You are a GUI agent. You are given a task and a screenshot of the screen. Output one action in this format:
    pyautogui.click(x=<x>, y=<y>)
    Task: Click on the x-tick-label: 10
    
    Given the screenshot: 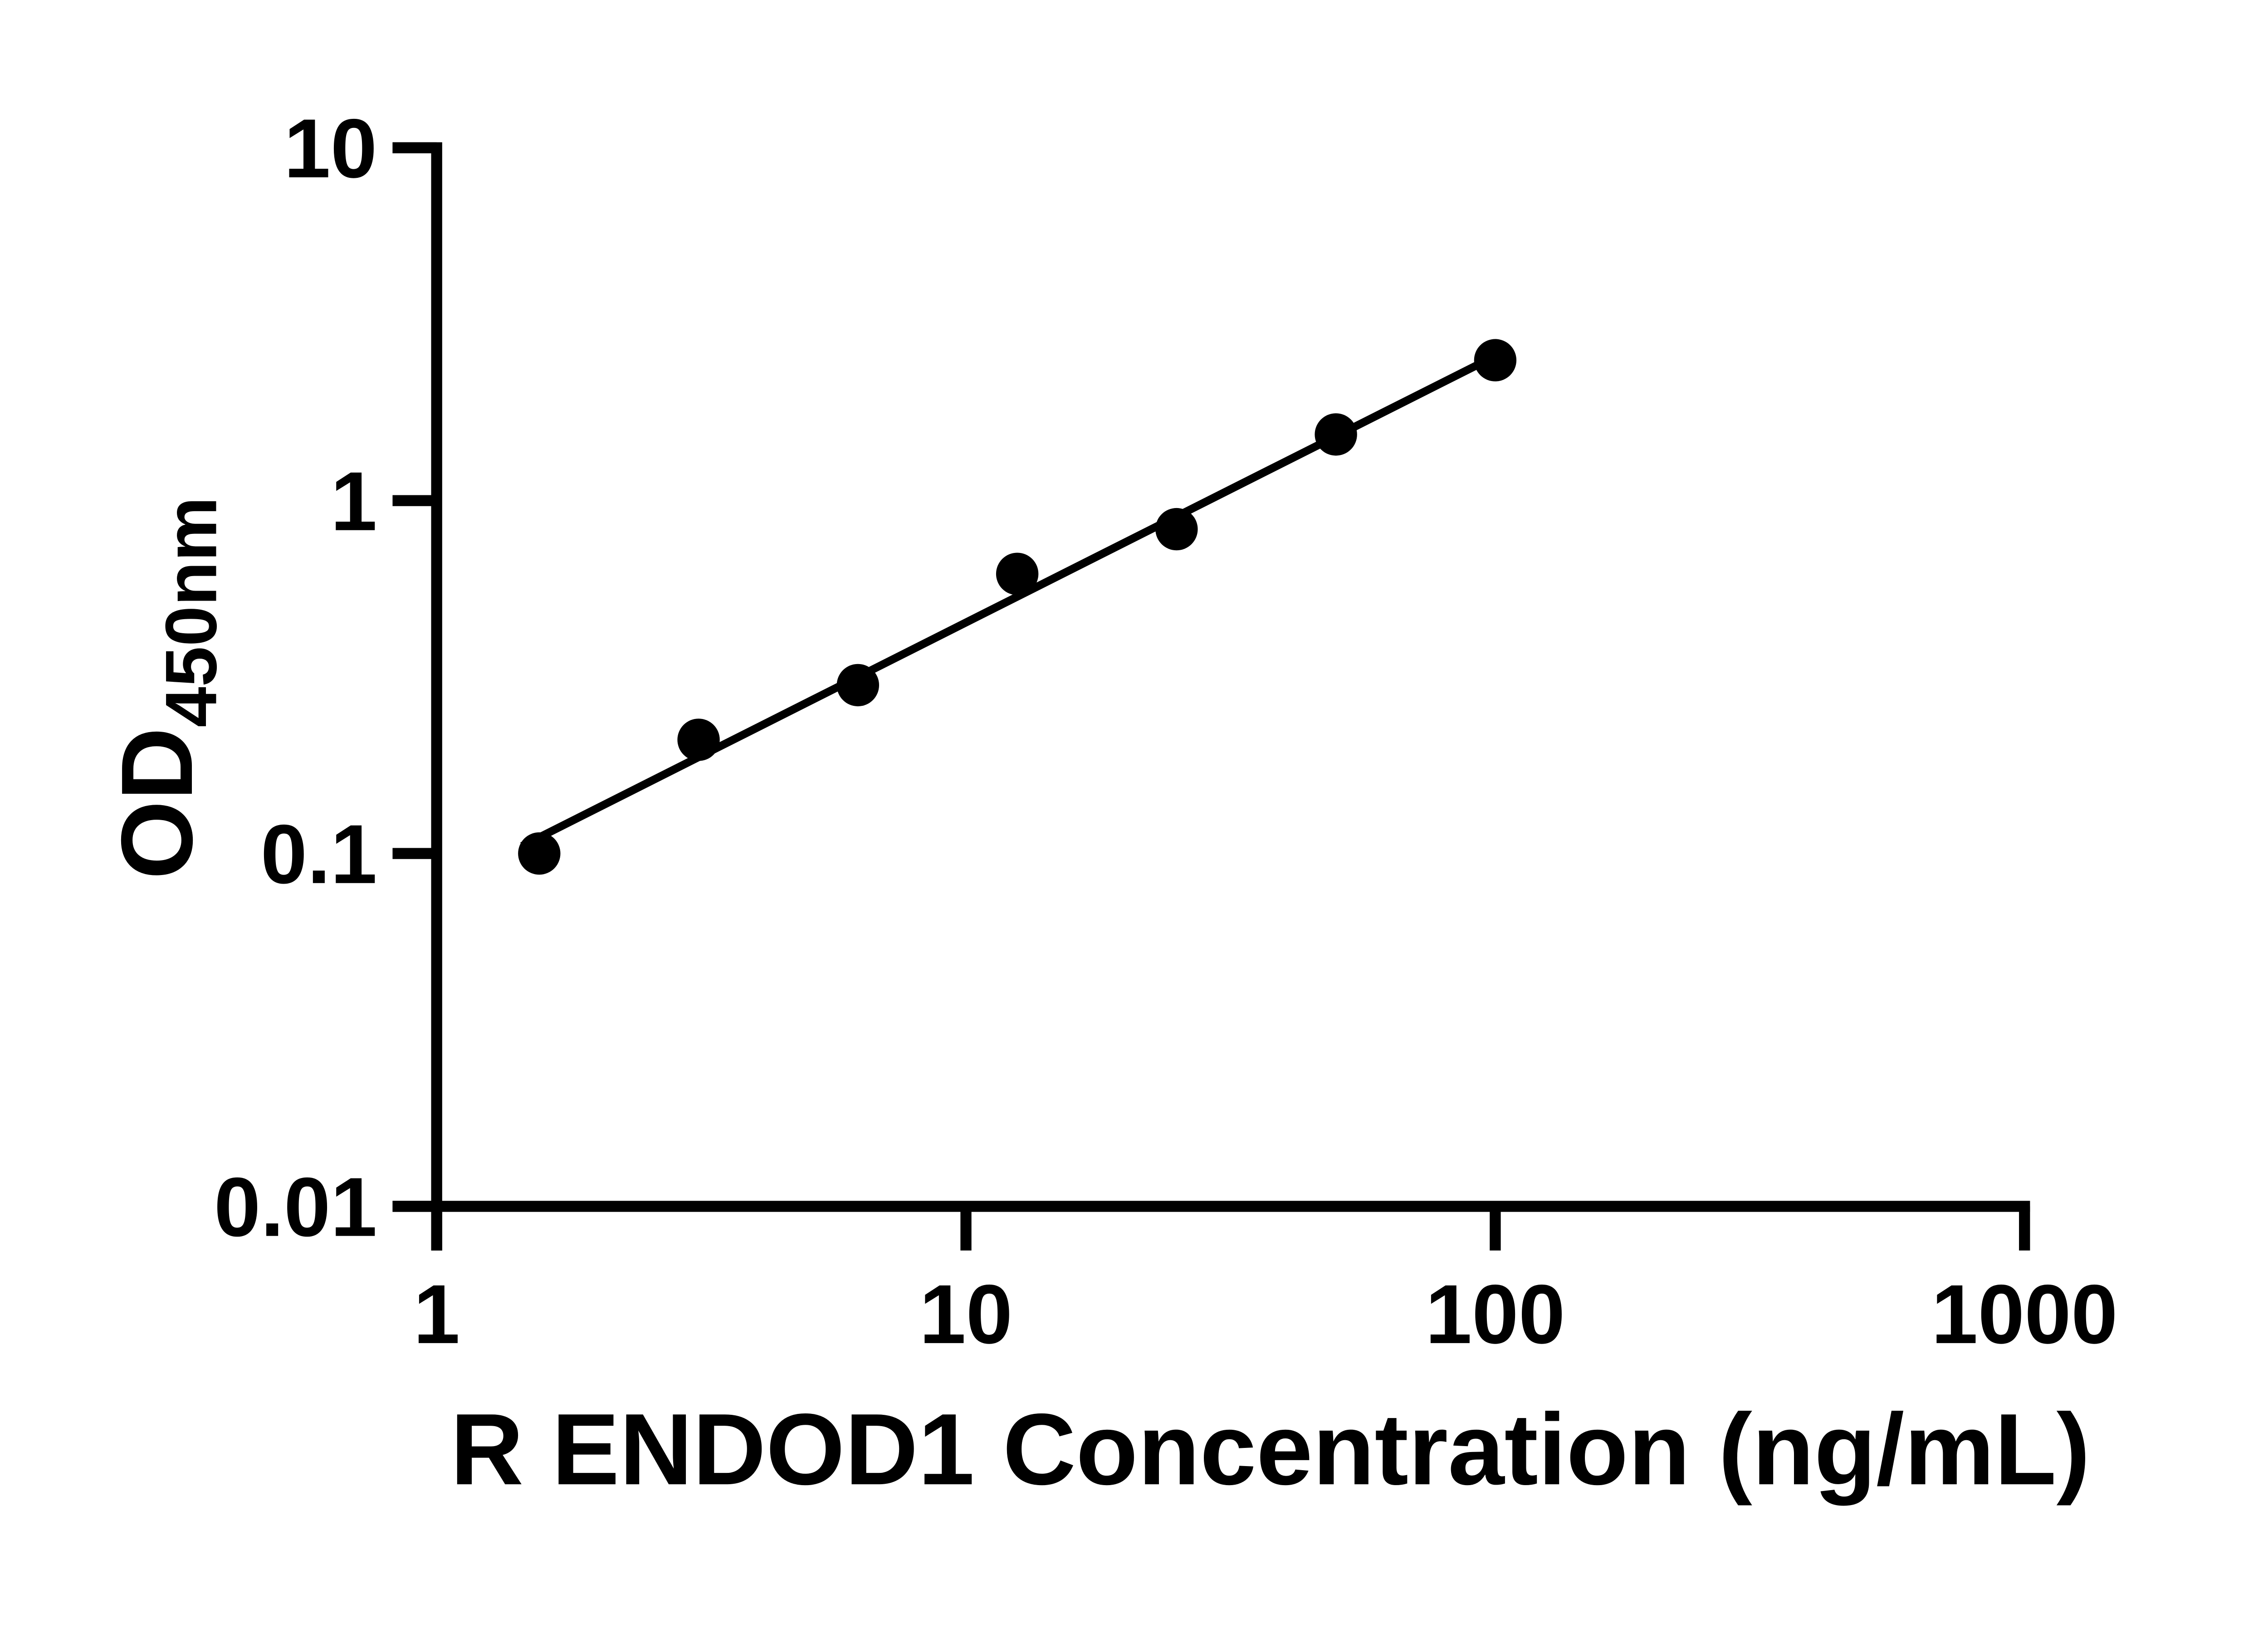 What is the action you would take?
    pyautogui.click(x=966, y=1314)
    